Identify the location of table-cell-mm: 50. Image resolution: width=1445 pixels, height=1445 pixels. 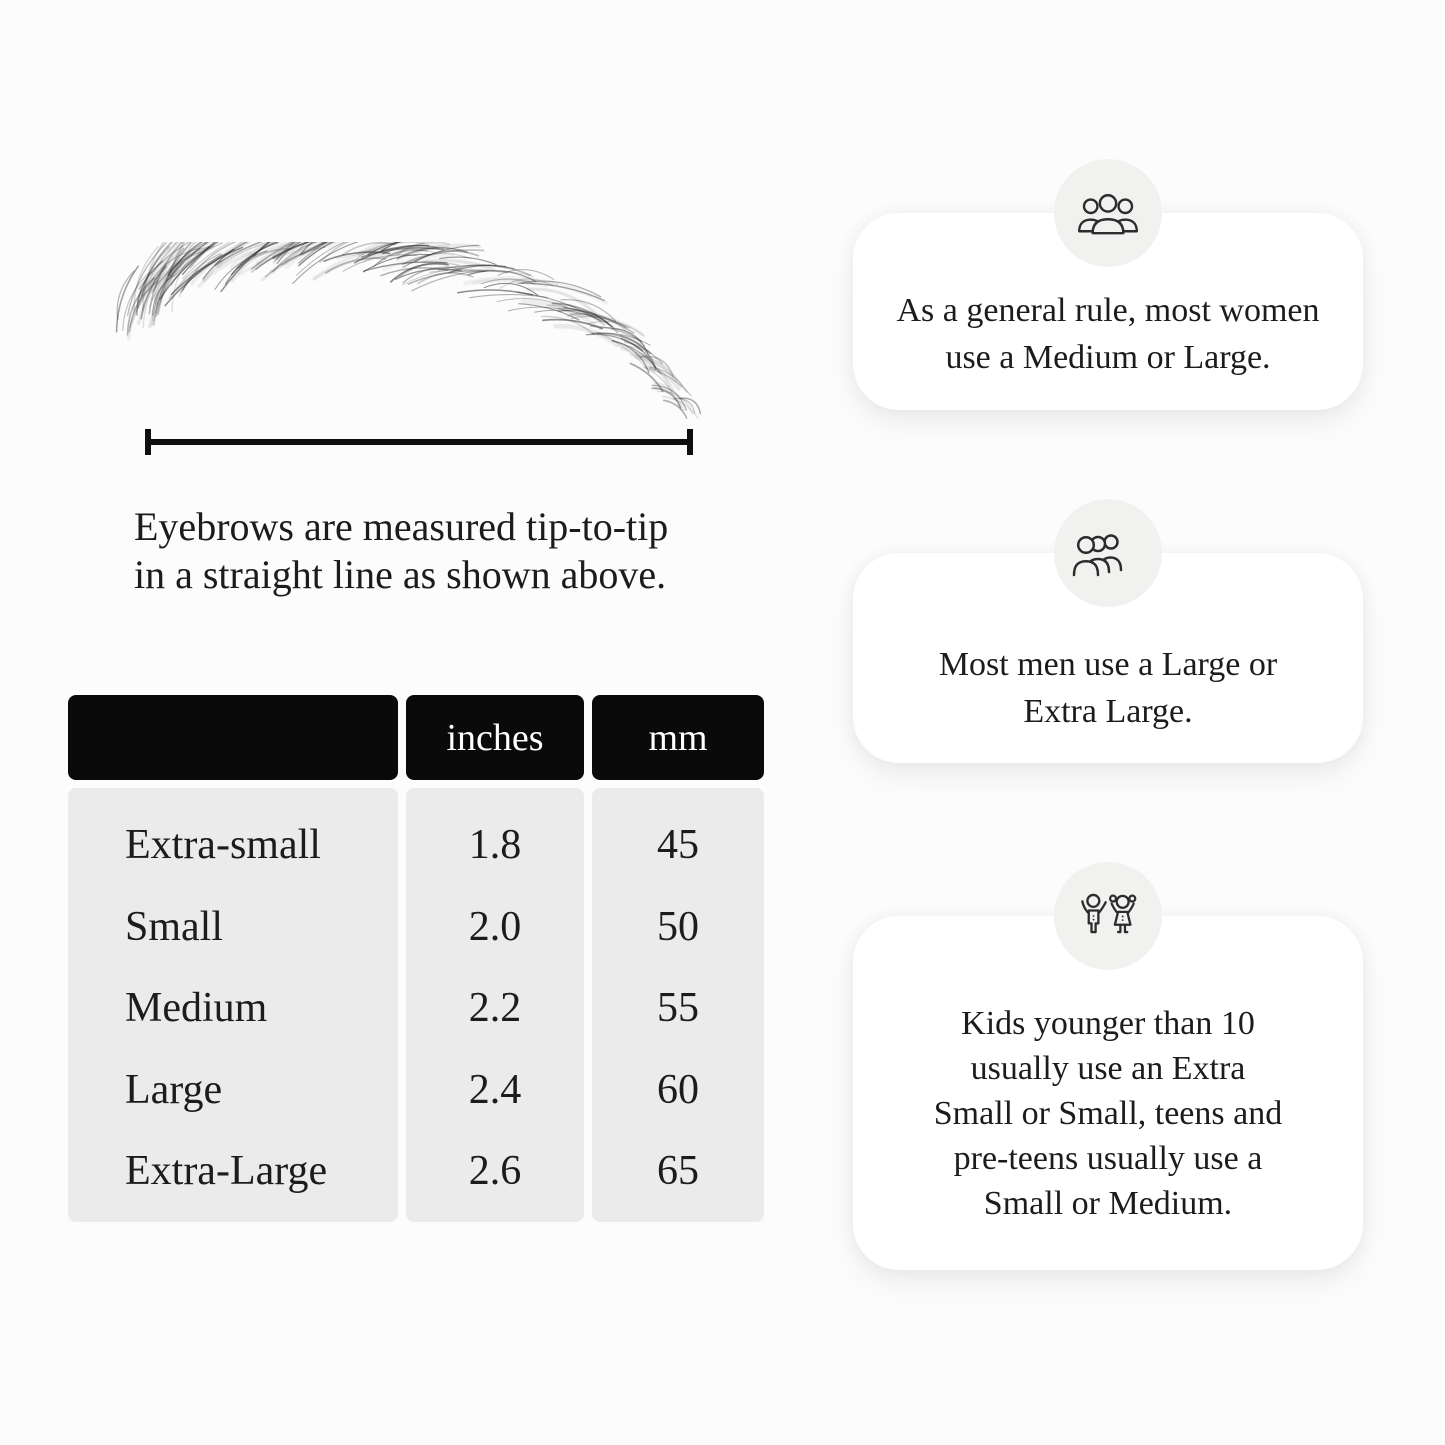
(678, 927).